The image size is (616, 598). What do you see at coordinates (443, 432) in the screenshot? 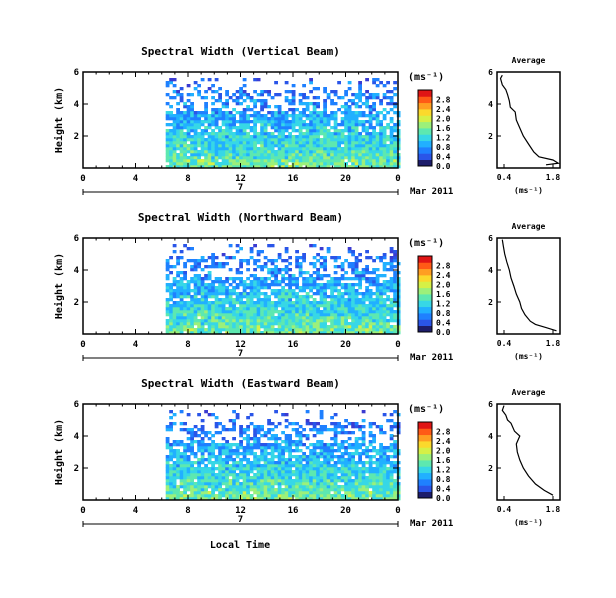
I see `colorbar-tick-label: 2.8` at bounding box center [443, 432].